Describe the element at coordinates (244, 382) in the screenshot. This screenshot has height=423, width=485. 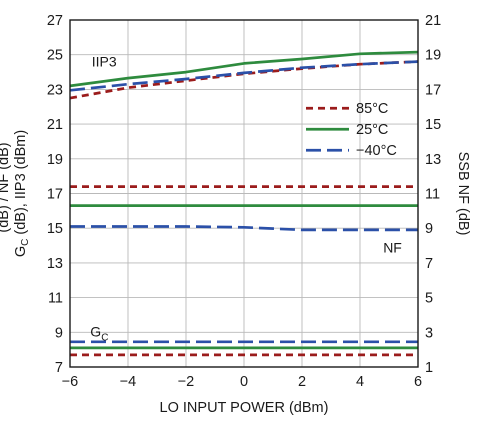
I see `x-tick-label: 0` at that location.